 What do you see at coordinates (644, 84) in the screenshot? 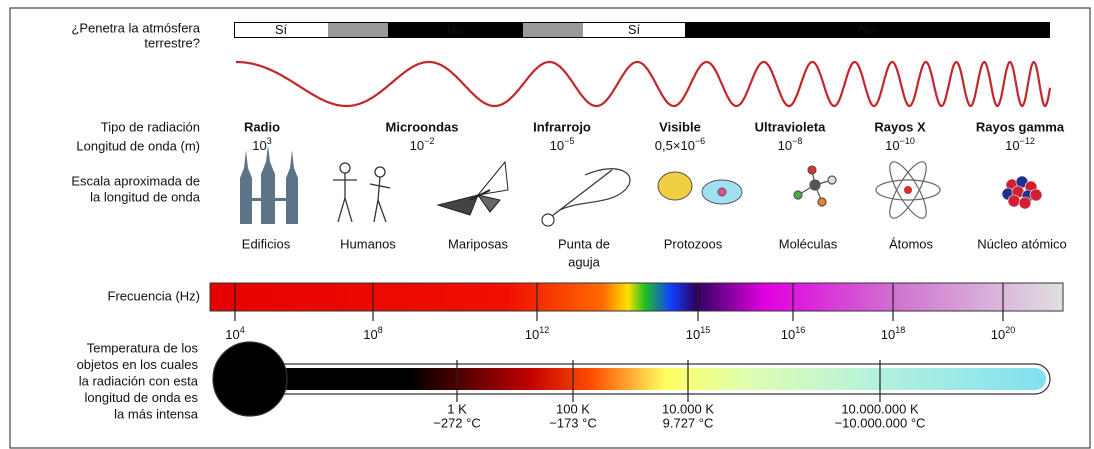
I see `wave` at bounding box center [644, 84].